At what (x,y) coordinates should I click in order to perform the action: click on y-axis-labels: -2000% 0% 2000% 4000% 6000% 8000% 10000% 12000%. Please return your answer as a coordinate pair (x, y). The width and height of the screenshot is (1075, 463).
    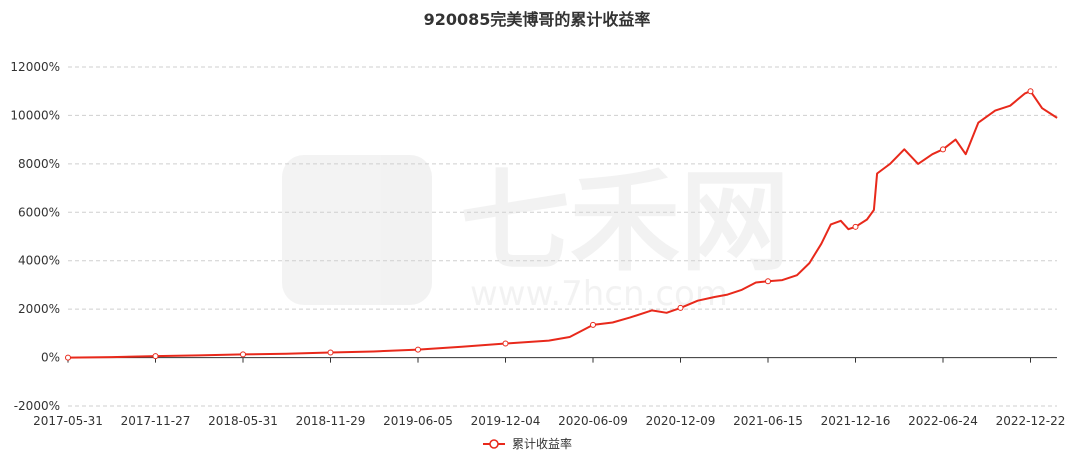
    Looking at the image, I should click on (35, 236).